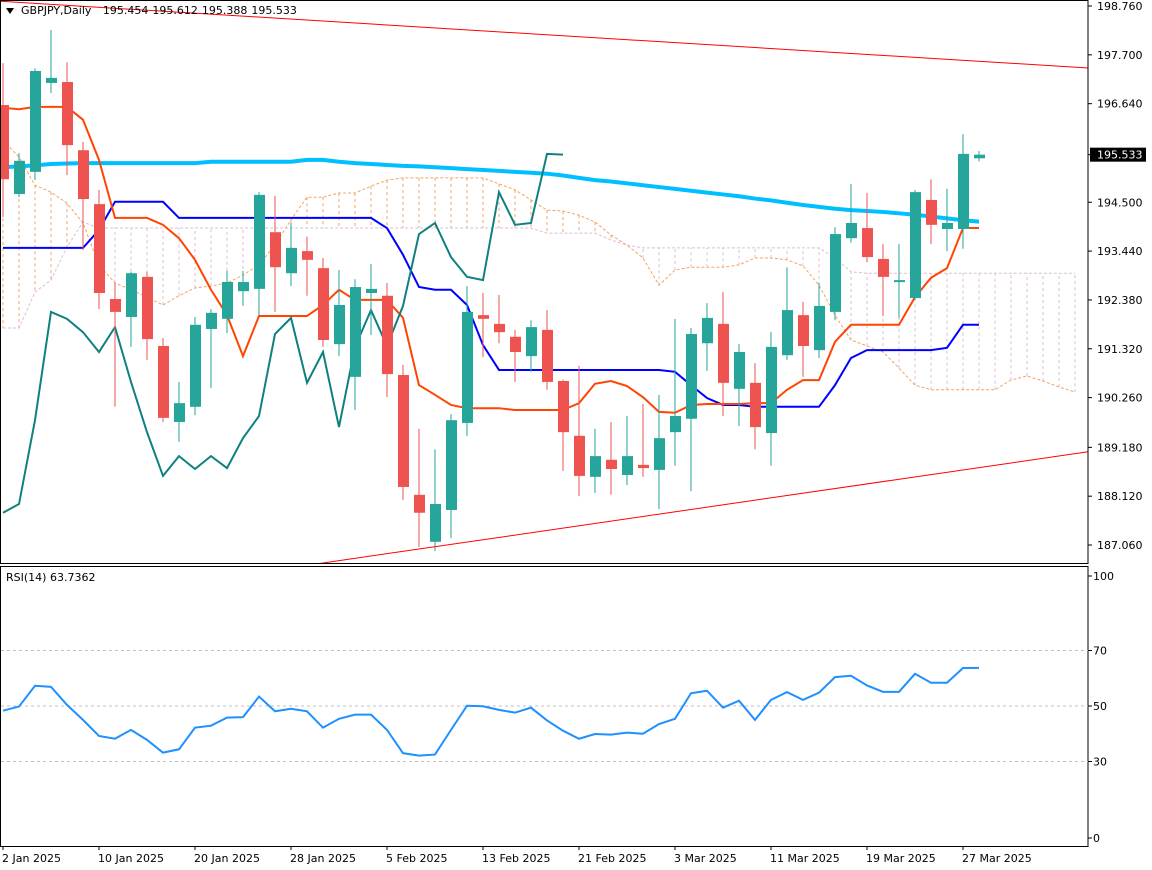 This screenshot has width=1152, height=870. I want to click on date-axis-label: 10 Jan 2025, so click(131, 858).